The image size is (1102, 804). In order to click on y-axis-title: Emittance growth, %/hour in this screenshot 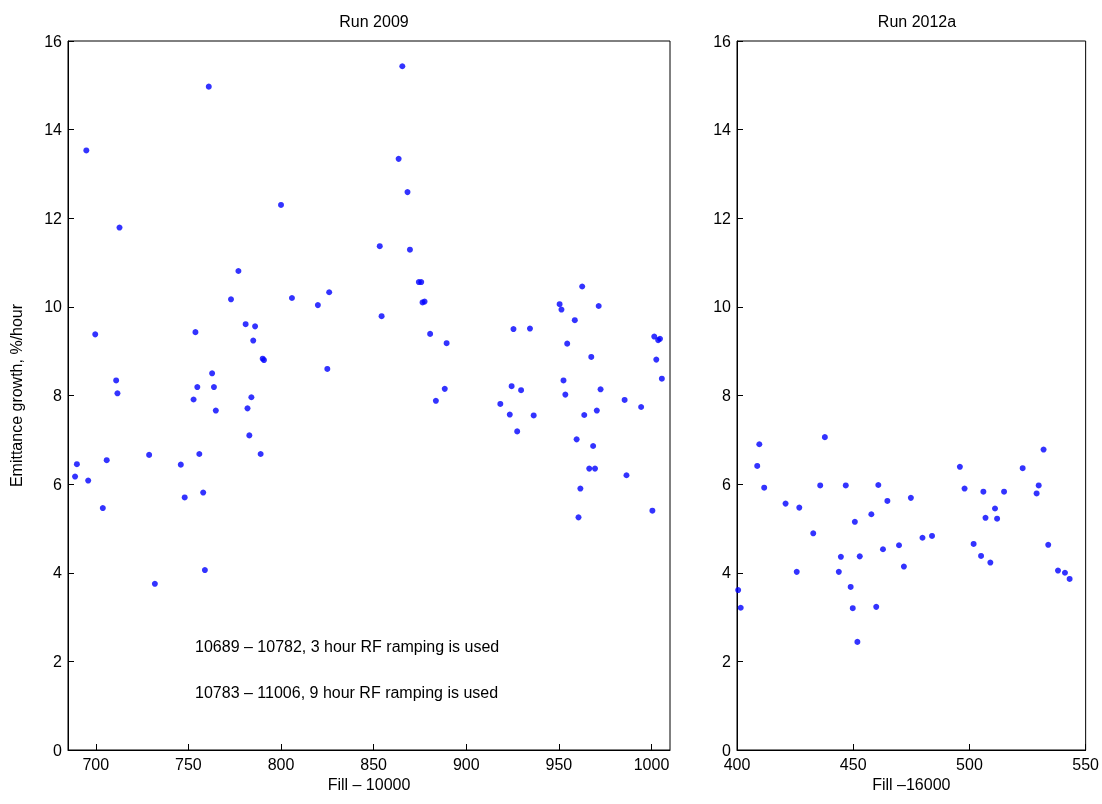, I will do `click(16, 395)`.